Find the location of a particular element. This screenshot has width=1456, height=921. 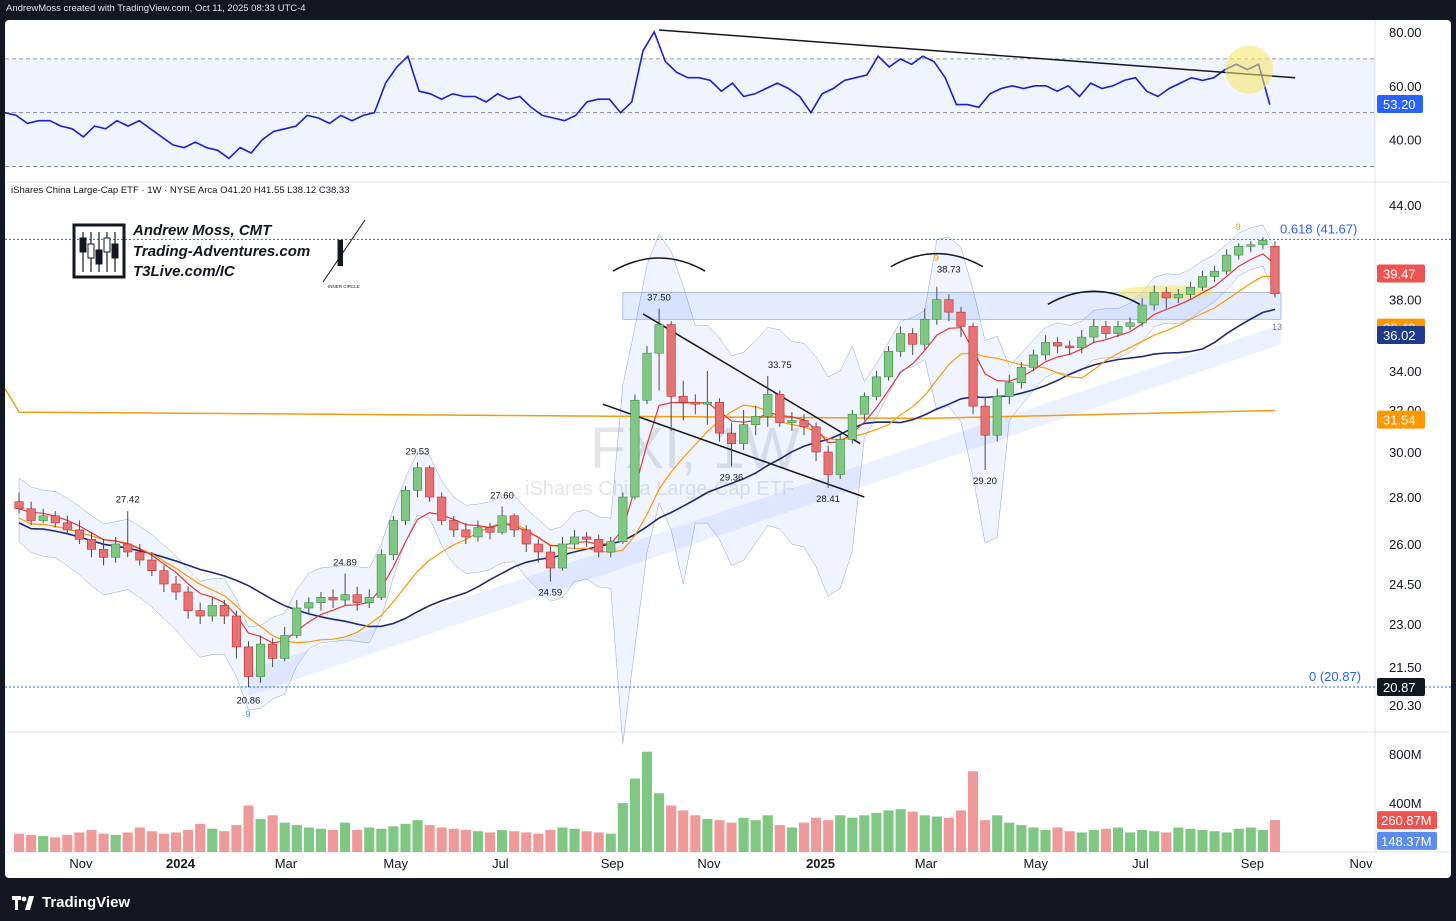

price-axis-tick: 34.00 is located at coordinates (1405, 371).